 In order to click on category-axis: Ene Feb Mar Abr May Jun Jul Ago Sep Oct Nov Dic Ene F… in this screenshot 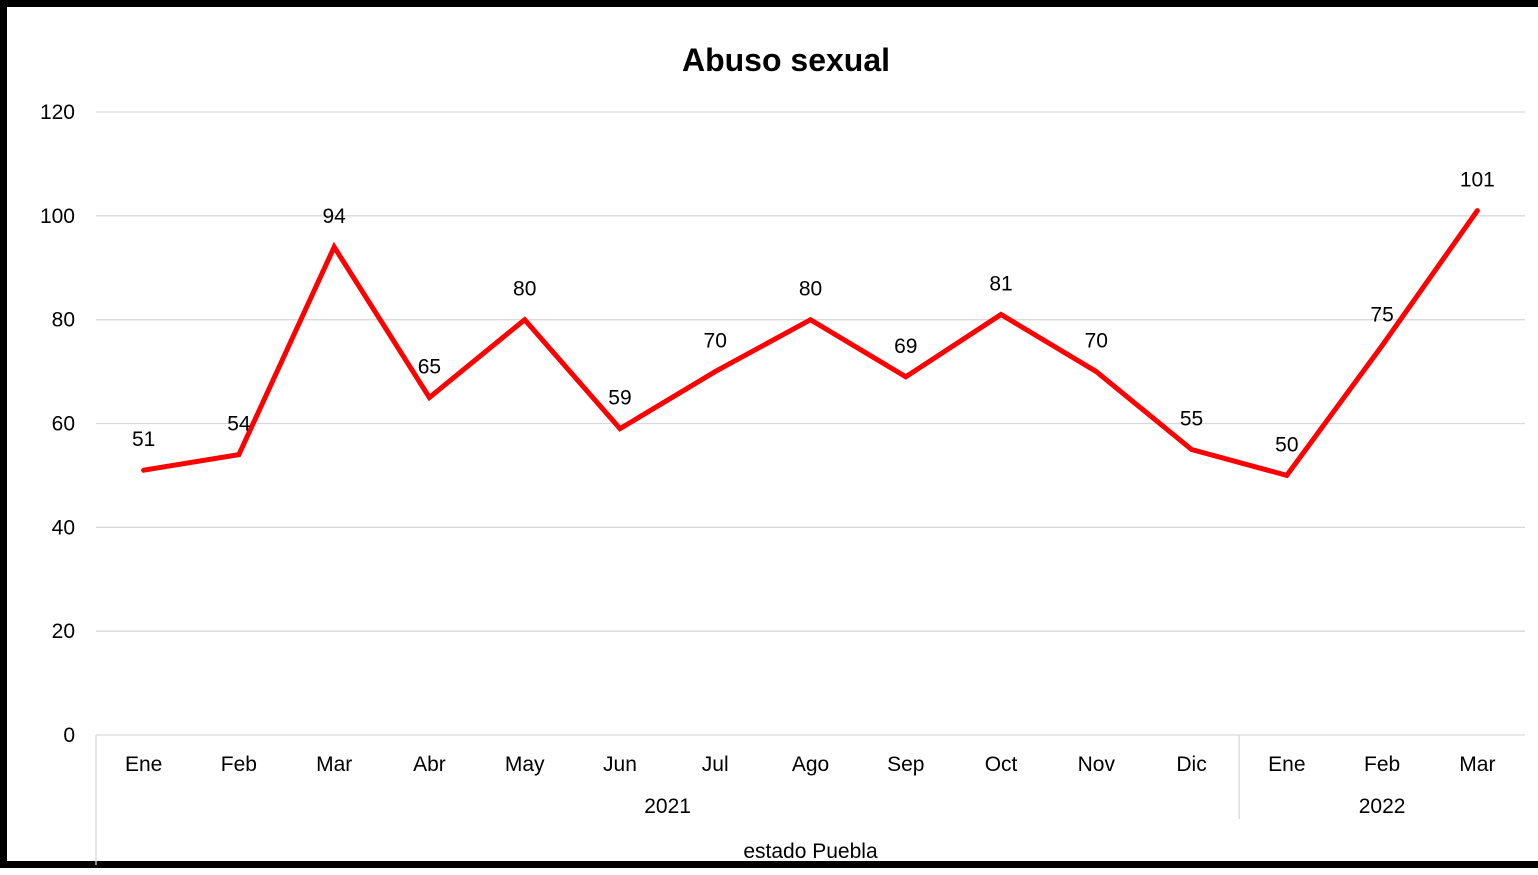, I will do `click(810, 799)`.